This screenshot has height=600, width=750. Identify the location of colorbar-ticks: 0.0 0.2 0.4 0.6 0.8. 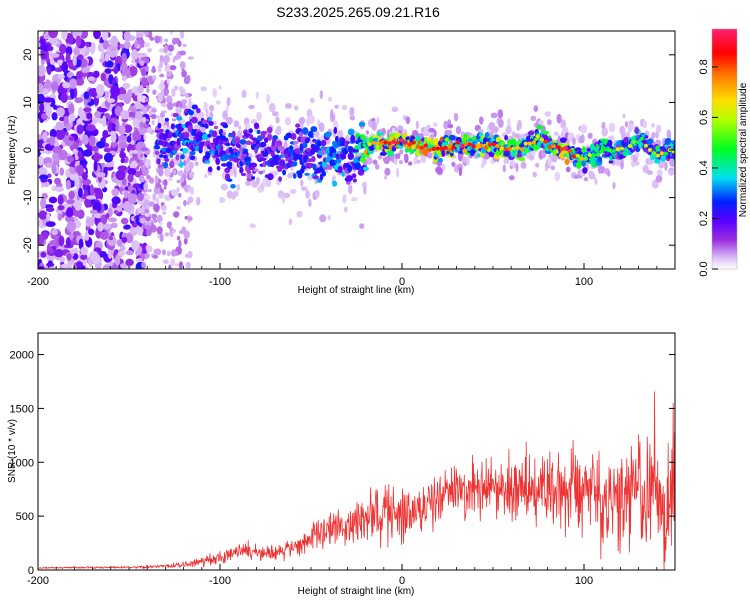
(708, 168).